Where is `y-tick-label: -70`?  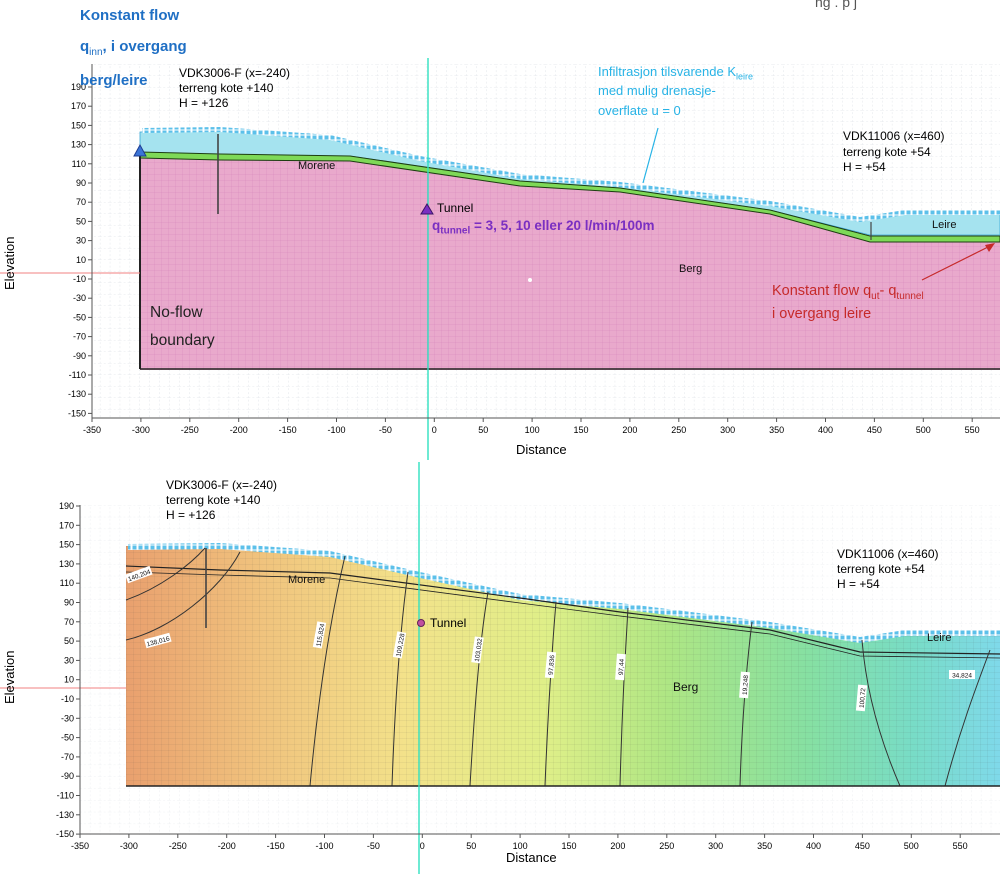
y-tick-label: -70 is located at coordinates (79, 337).